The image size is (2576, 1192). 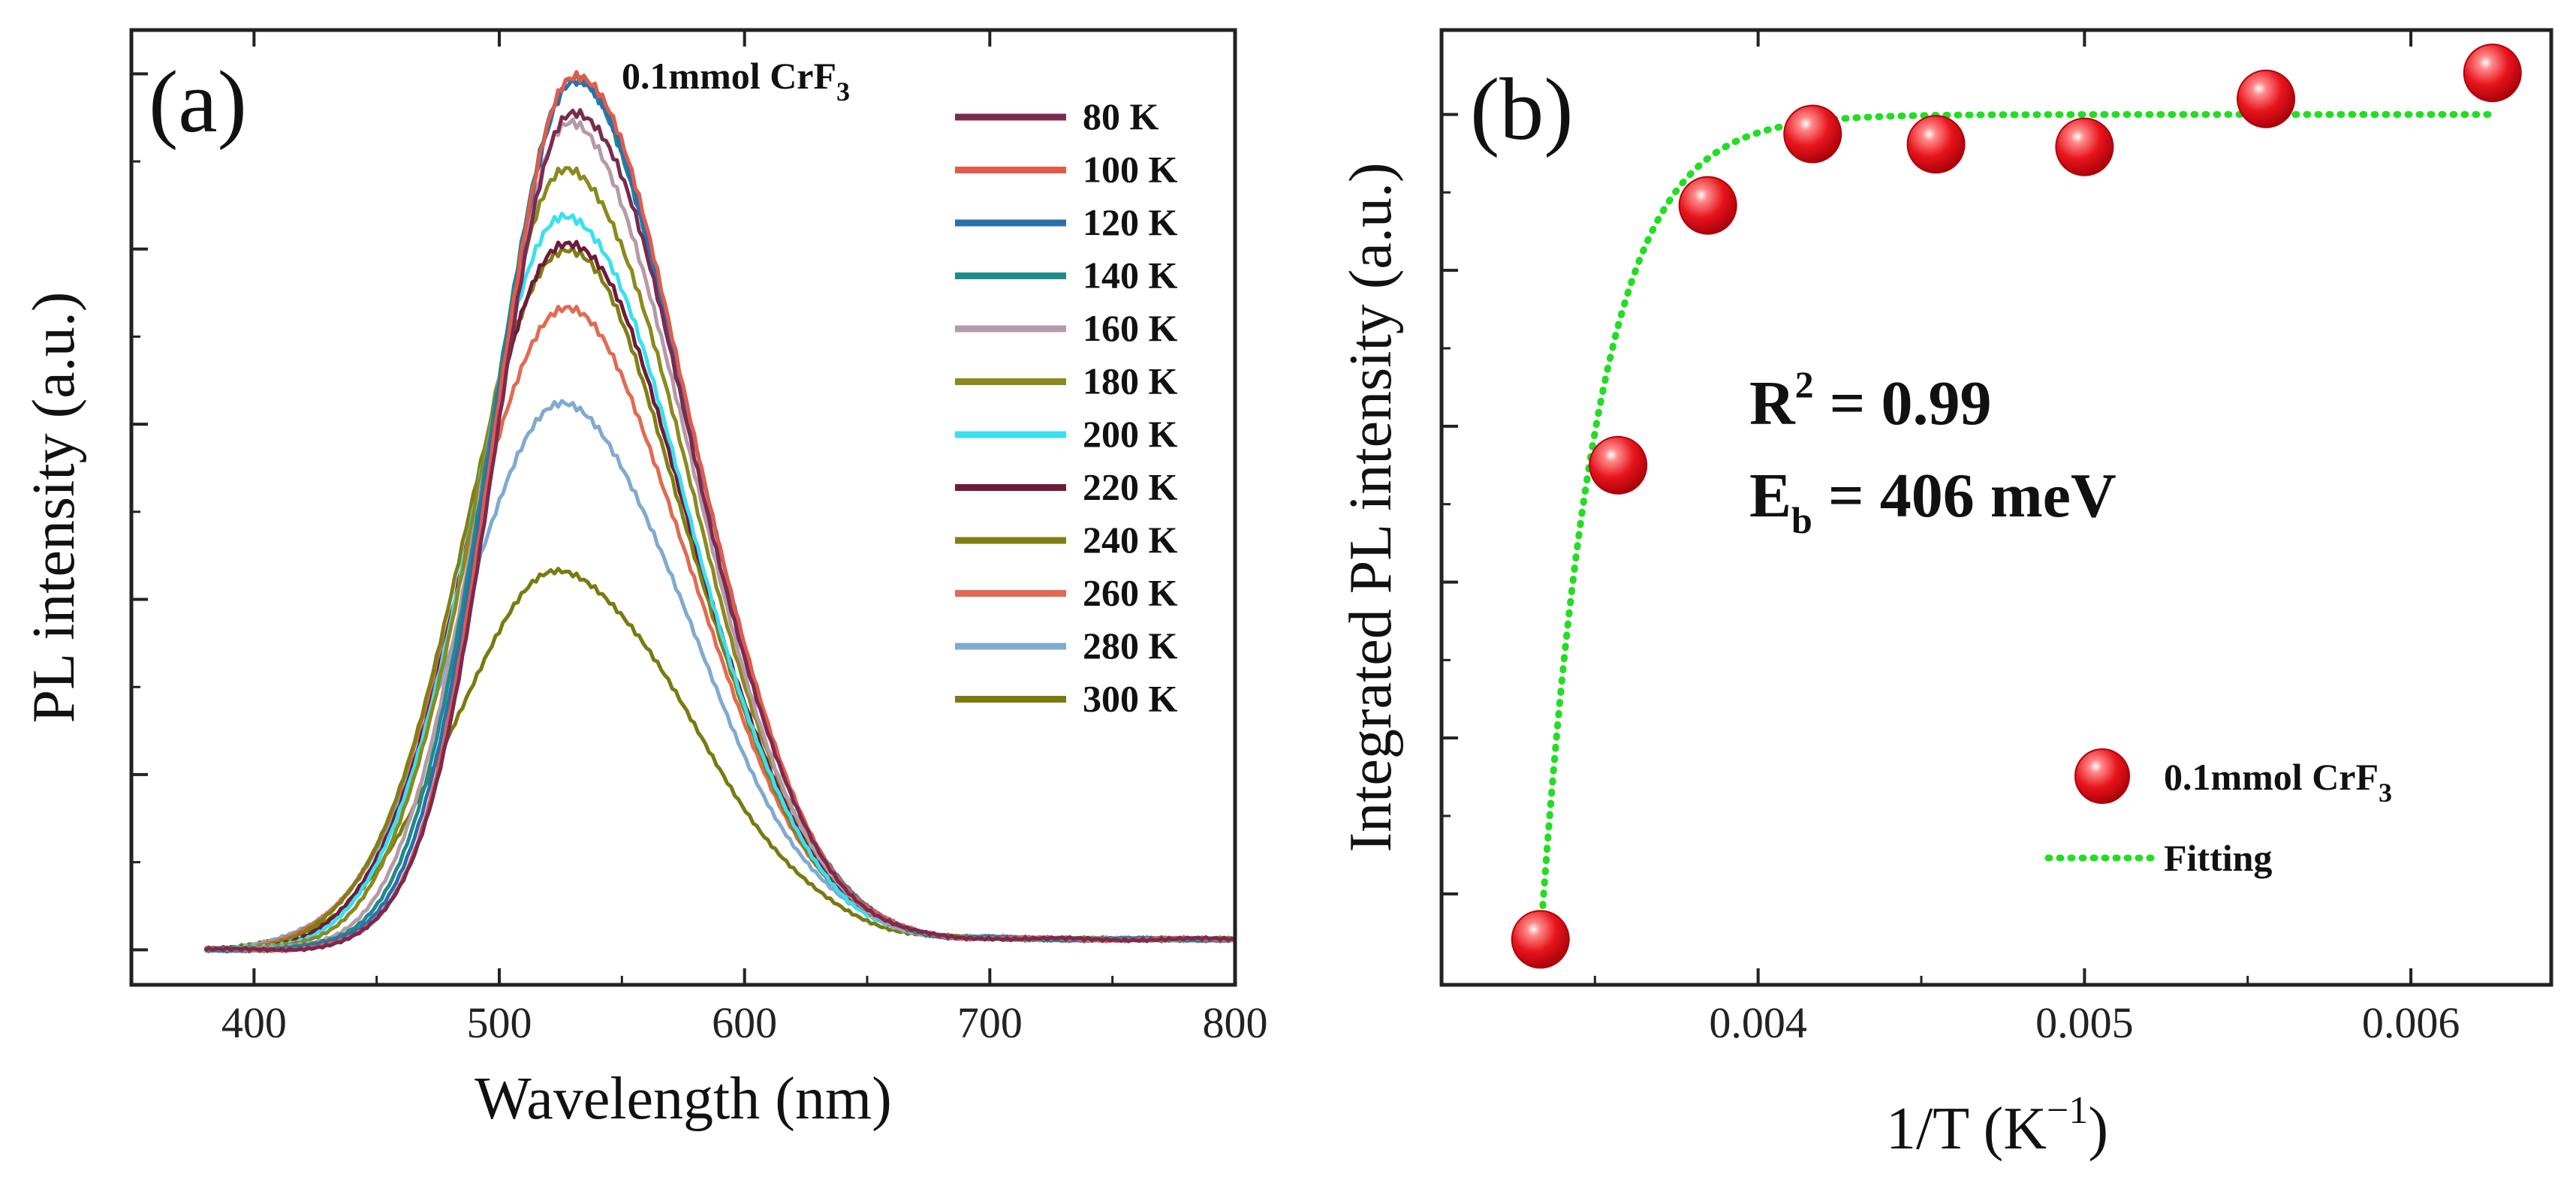 I want to click on legend-title-subscript: 3, so click(x=843, y=92).